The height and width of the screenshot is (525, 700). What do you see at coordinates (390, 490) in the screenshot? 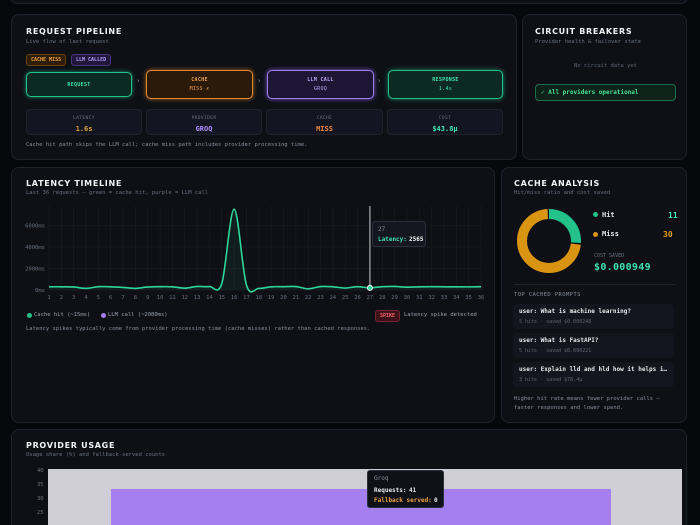
I see `provider-tooltip-req-label: Requests:` at bounding box center [390, 490].